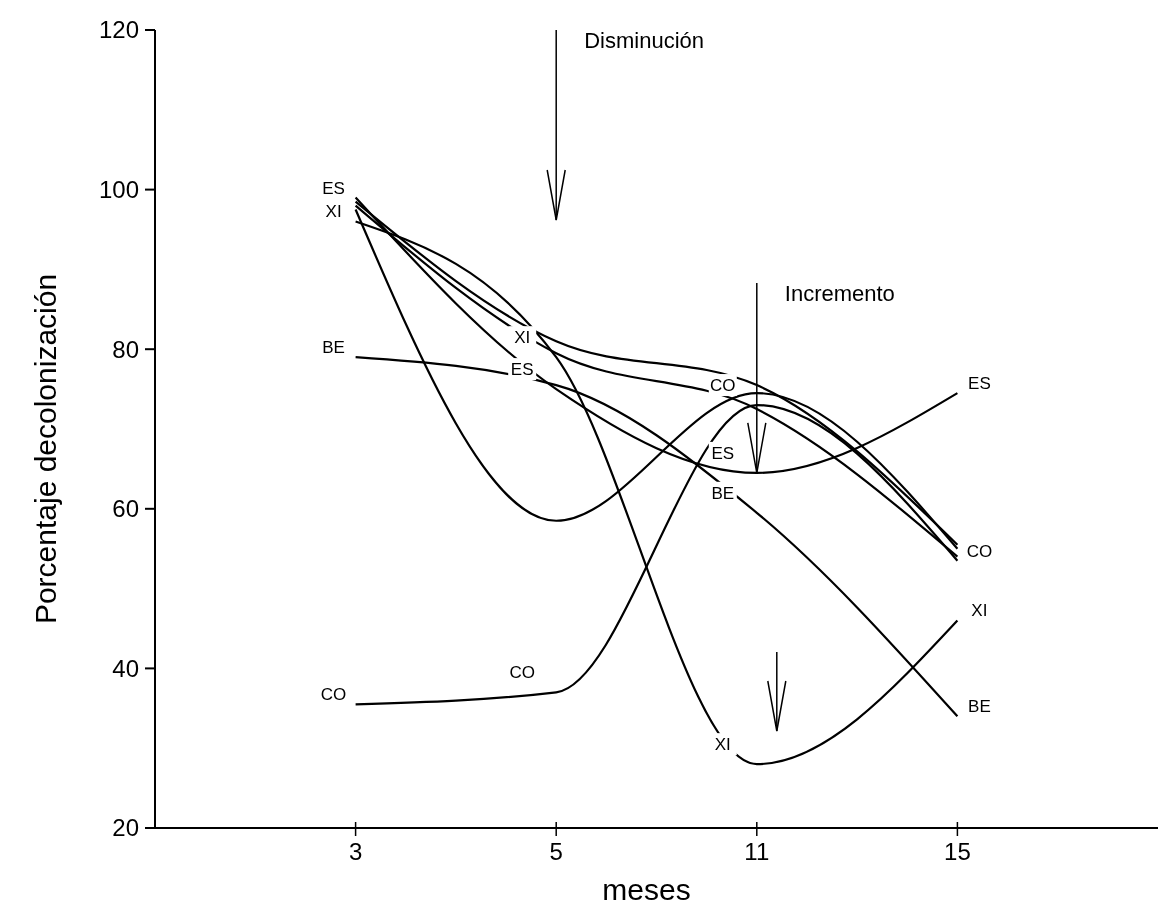 Image resolution: width=1170 pixels, height=915 pixels. What do you see at coordinates (522, 338) in the screenshot?
I see `series-label: XI` at bounding box center [522, 338].